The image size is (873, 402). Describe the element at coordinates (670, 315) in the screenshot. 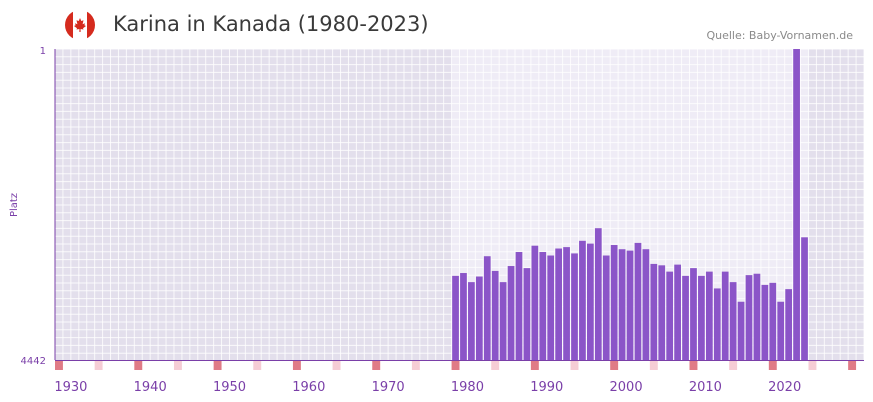

I see `bar-2005` at that location.